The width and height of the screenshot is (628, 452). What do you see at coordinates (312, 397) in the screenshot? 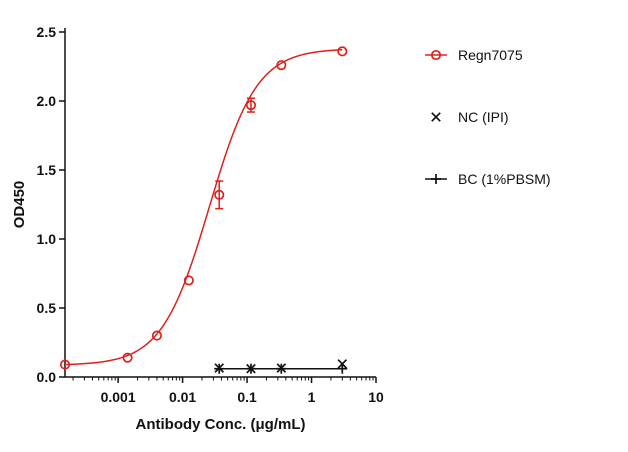
I see `x-tick-label: 1` at bounding box center [312, 397].